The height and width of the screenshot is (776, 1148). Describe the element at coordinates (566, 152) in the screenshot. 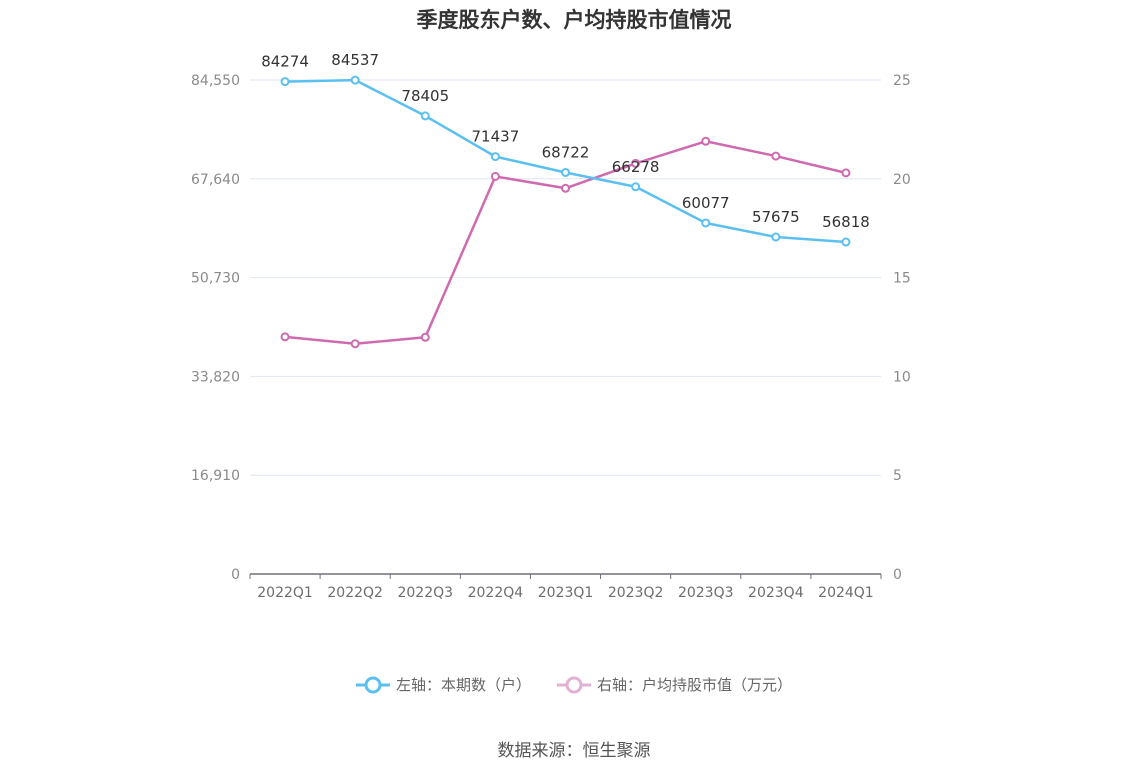

I see `data-label: 68722` at that location.